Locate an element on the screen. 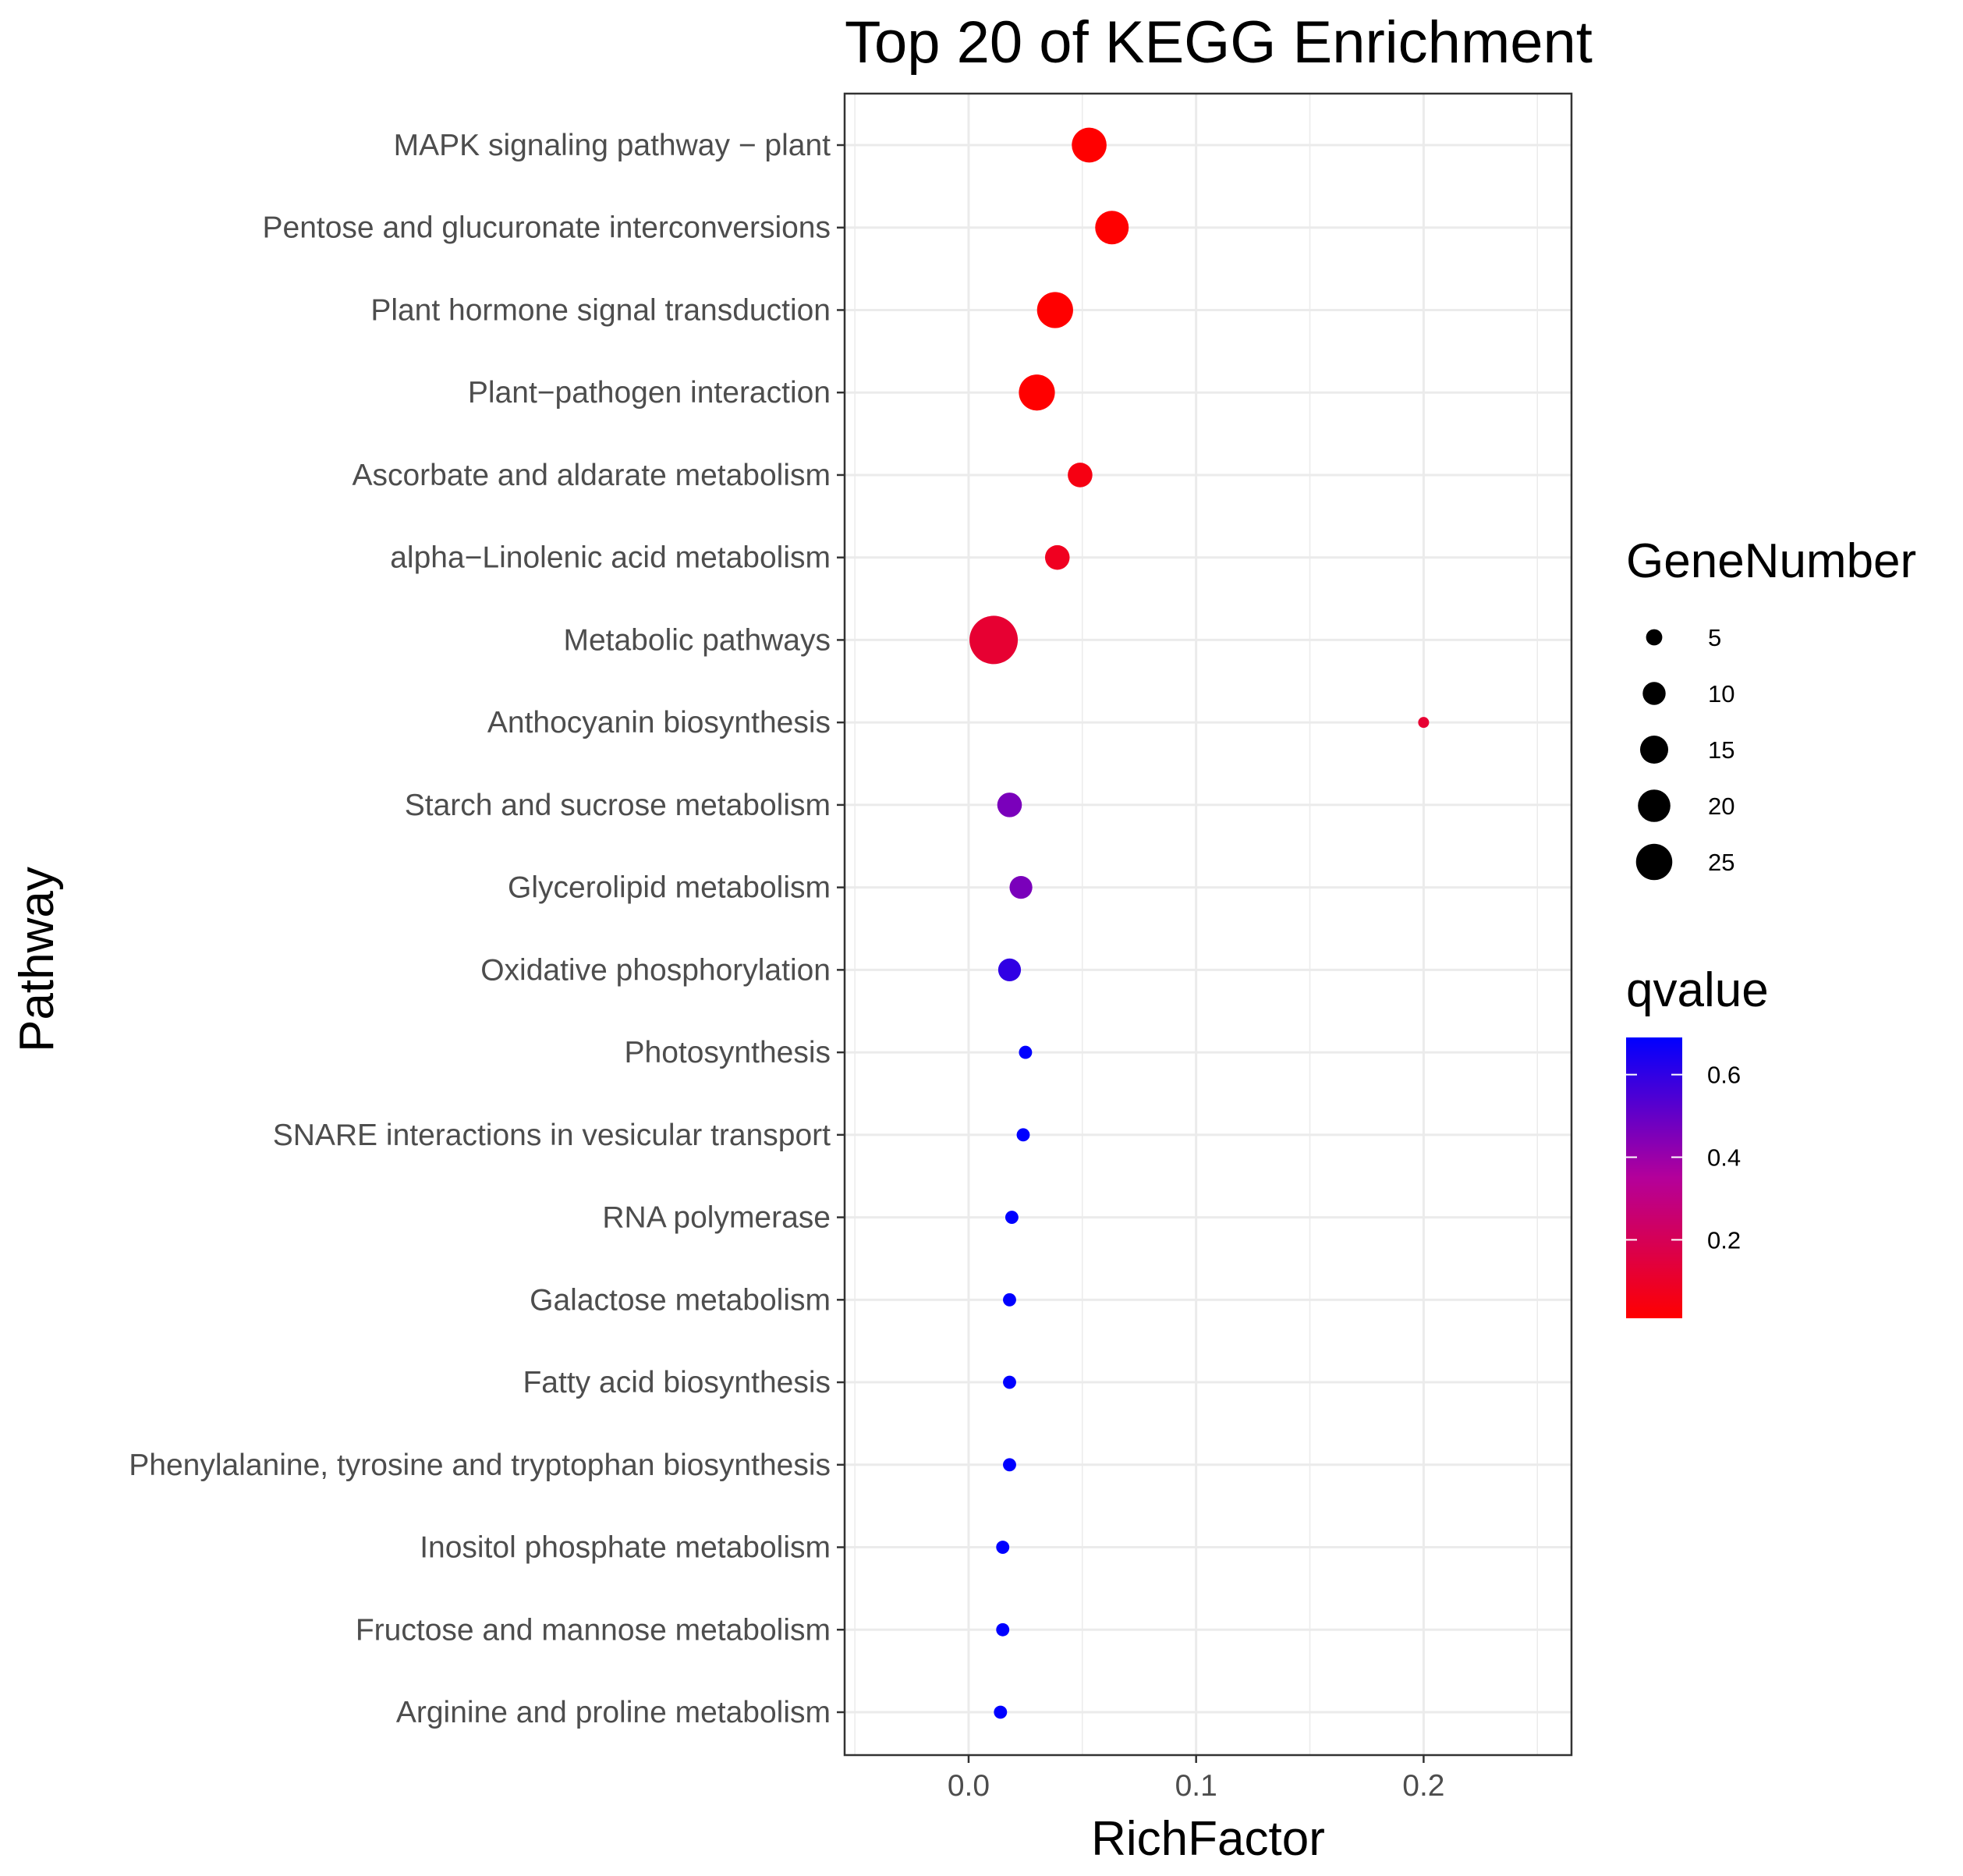 This screenshot has height=1876, width=1963. y-tick-label: RNA polymerase is located at coordinates (716, 1218).